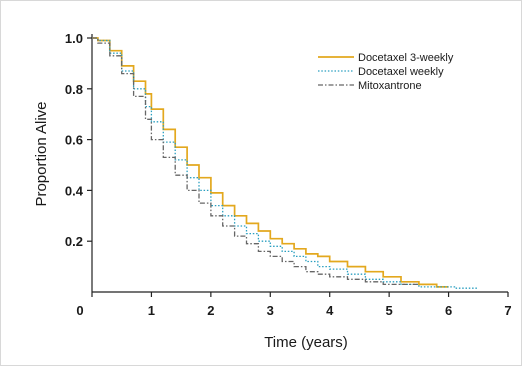  I want to click on y-tick-label: 0.4, so click(74, 190).